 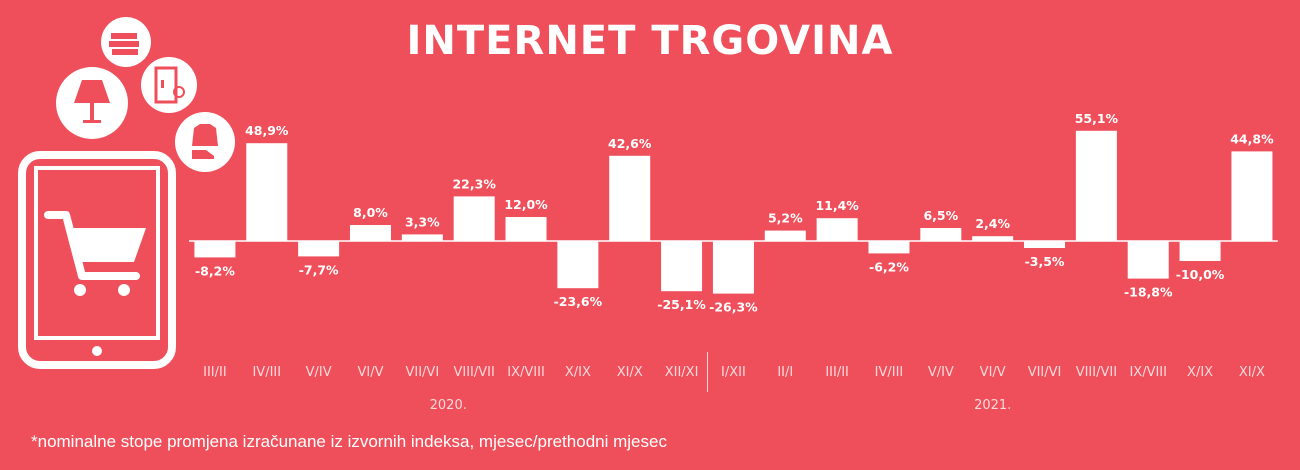 I want to click on category-label: XII/XI, so click(x=682, y=372).